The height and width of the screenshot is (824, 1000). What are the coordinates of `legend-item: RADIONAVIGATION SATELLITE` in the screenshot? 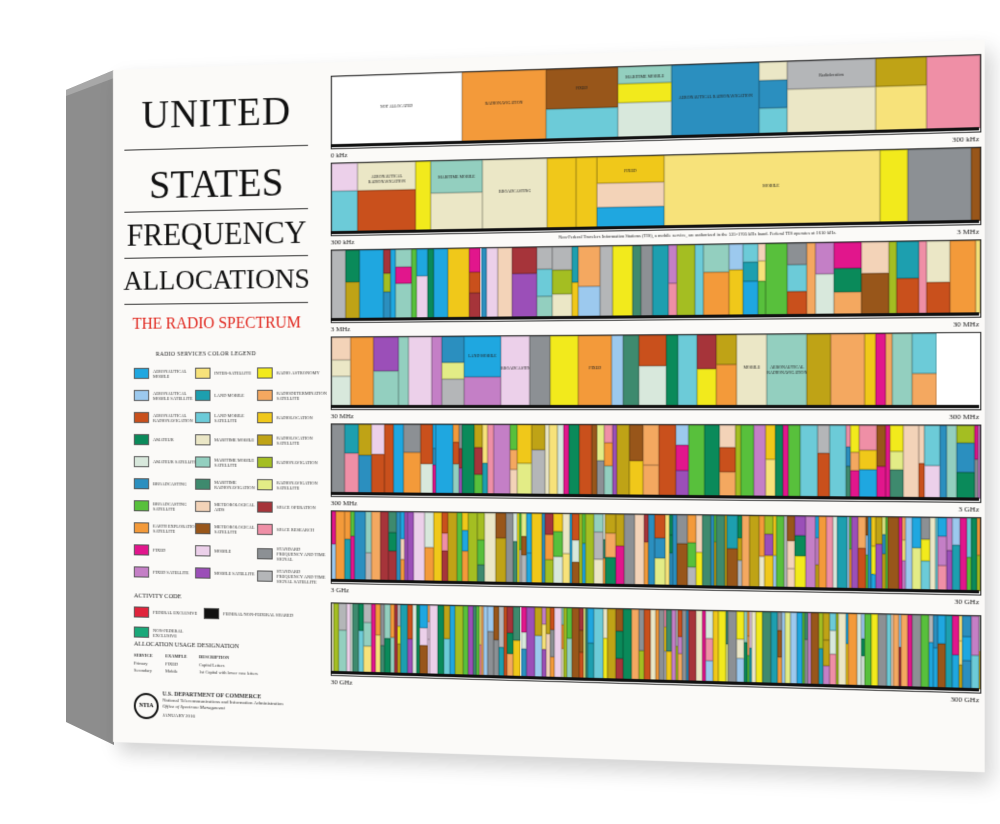 It's located at (292, 485).